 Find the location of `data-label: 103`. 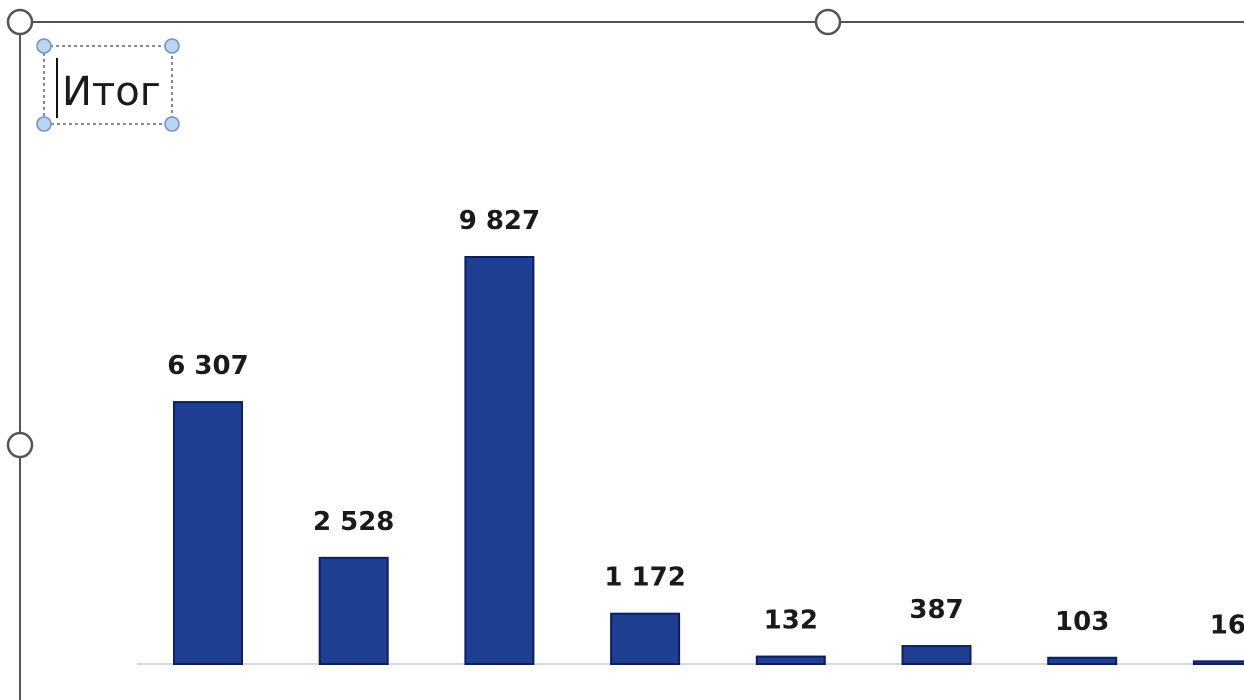

data-label: 103 is located at coordinates (1082, 622).